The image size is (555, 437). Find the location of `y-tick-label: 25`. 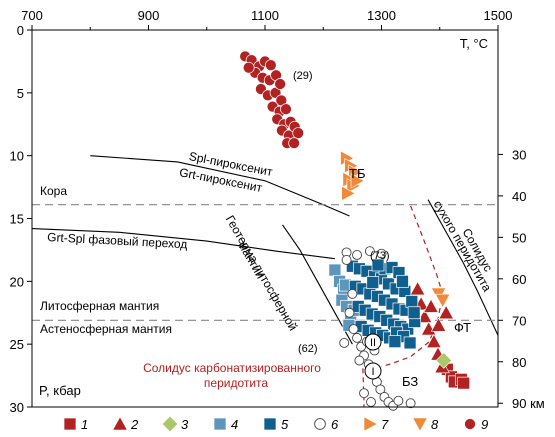

y-tick-label: 25 is located at coordinates (17, 344).